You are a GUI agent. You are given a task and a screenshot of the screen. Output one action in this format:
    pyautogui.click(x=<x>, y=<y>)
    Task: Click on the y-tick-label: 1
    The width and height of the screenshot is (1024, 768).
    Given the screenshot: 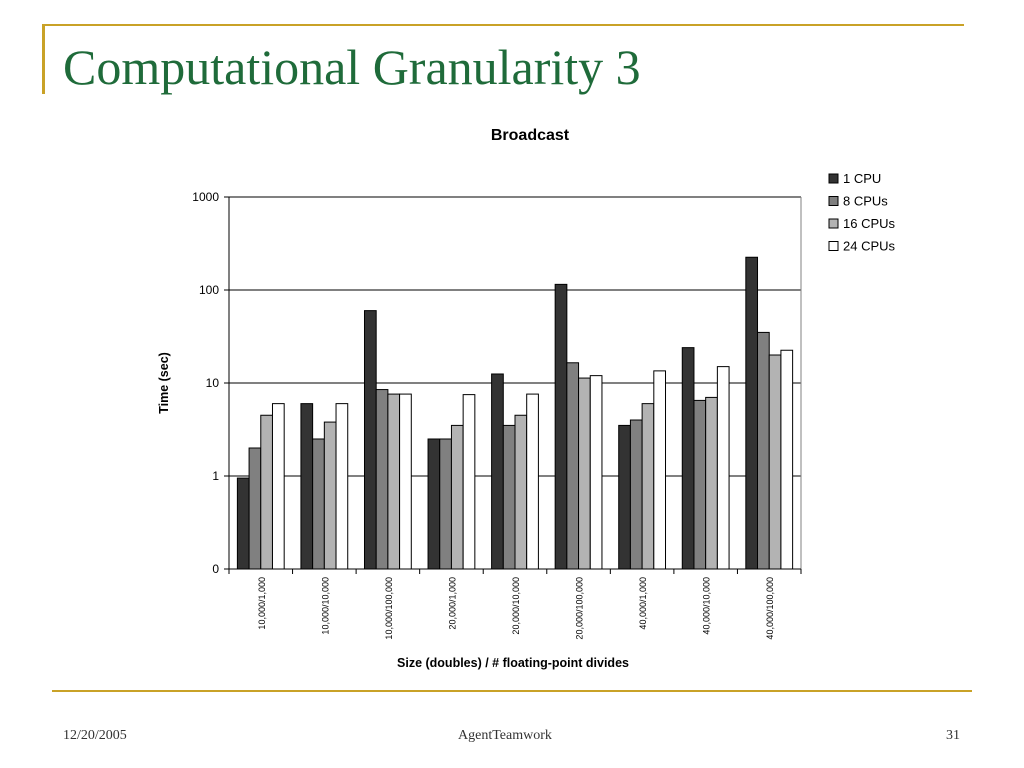 What is the action you would take?
    pyautogui.click(x=215, y=476)
    